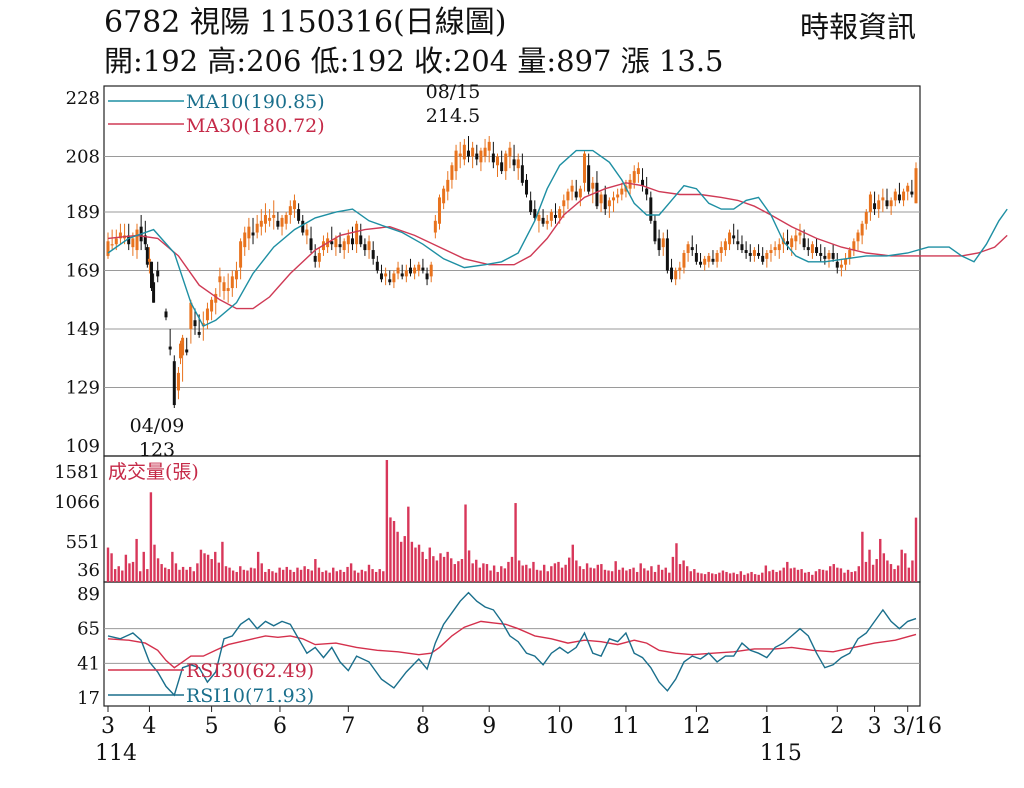 The image size is (1024, 788). What do you see at coordinates (557, 246) in the screenshot?
I see `ma30-line` at bounding box center [557, 246].